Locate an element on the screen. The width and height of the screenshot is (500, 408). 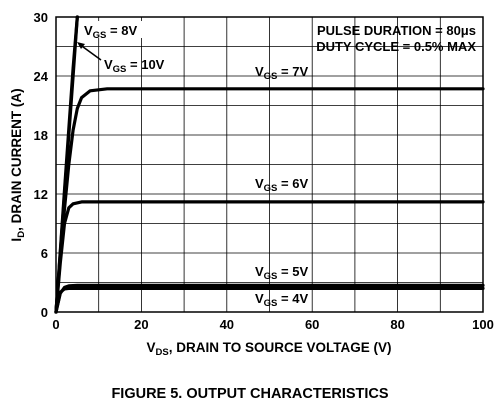
y-tick-label: 30 is located at coordinates (41, 17).